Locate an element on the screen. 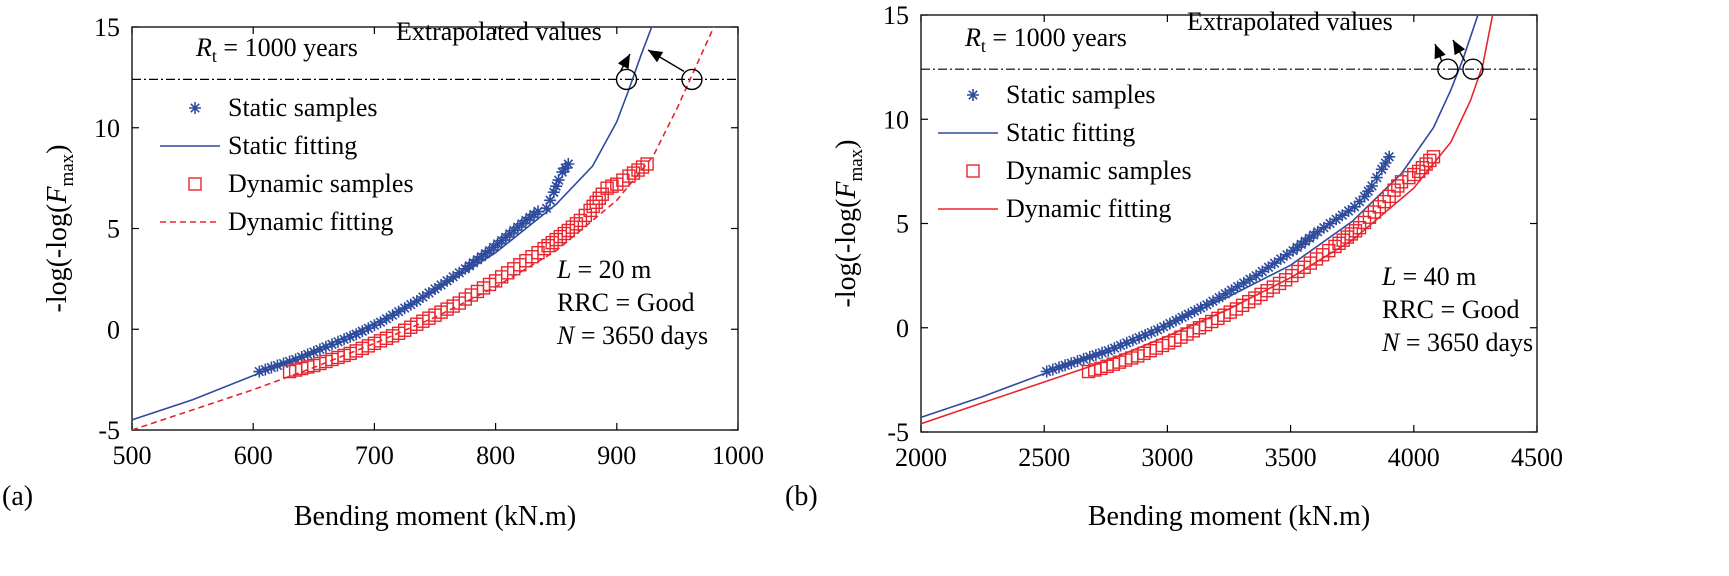 The width and height of the screenshot is (1729, 576). extrapolated-arrow-head is located at coordinates (656, 56).